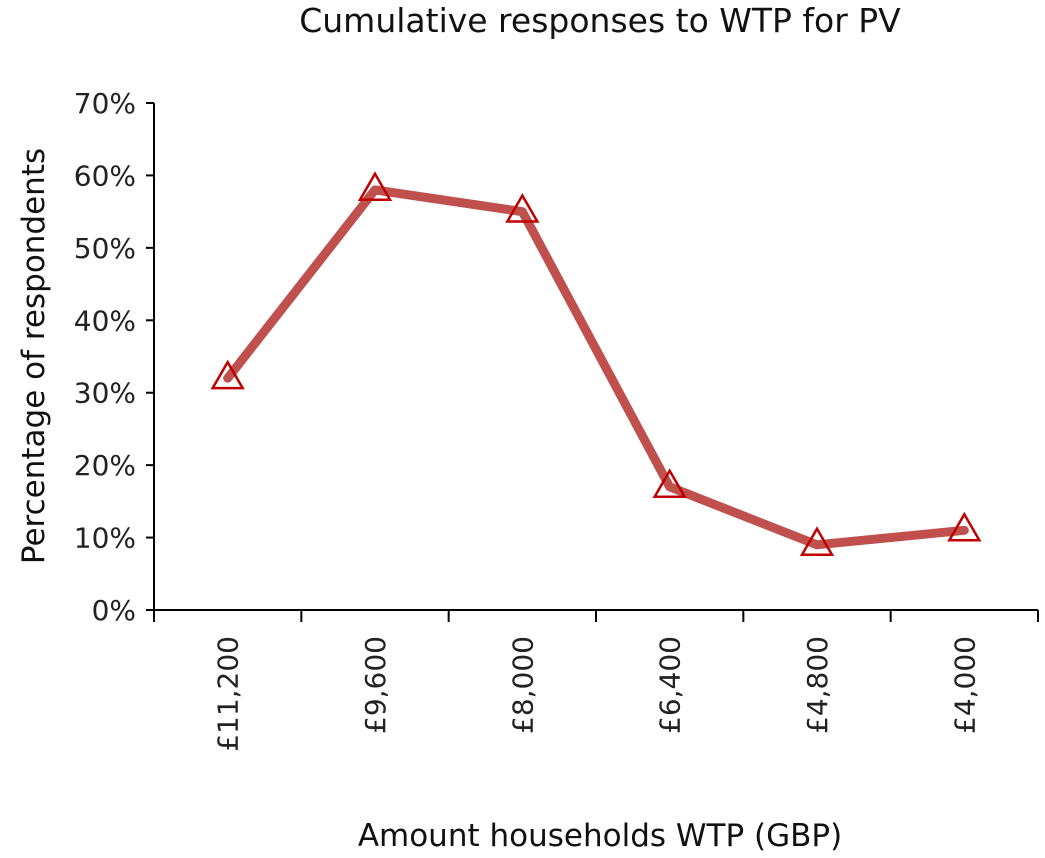 Image resolution: width=1045 pixels, height=858 pixels. I want to click on y-tick-label: 50%, so click(105, 248).